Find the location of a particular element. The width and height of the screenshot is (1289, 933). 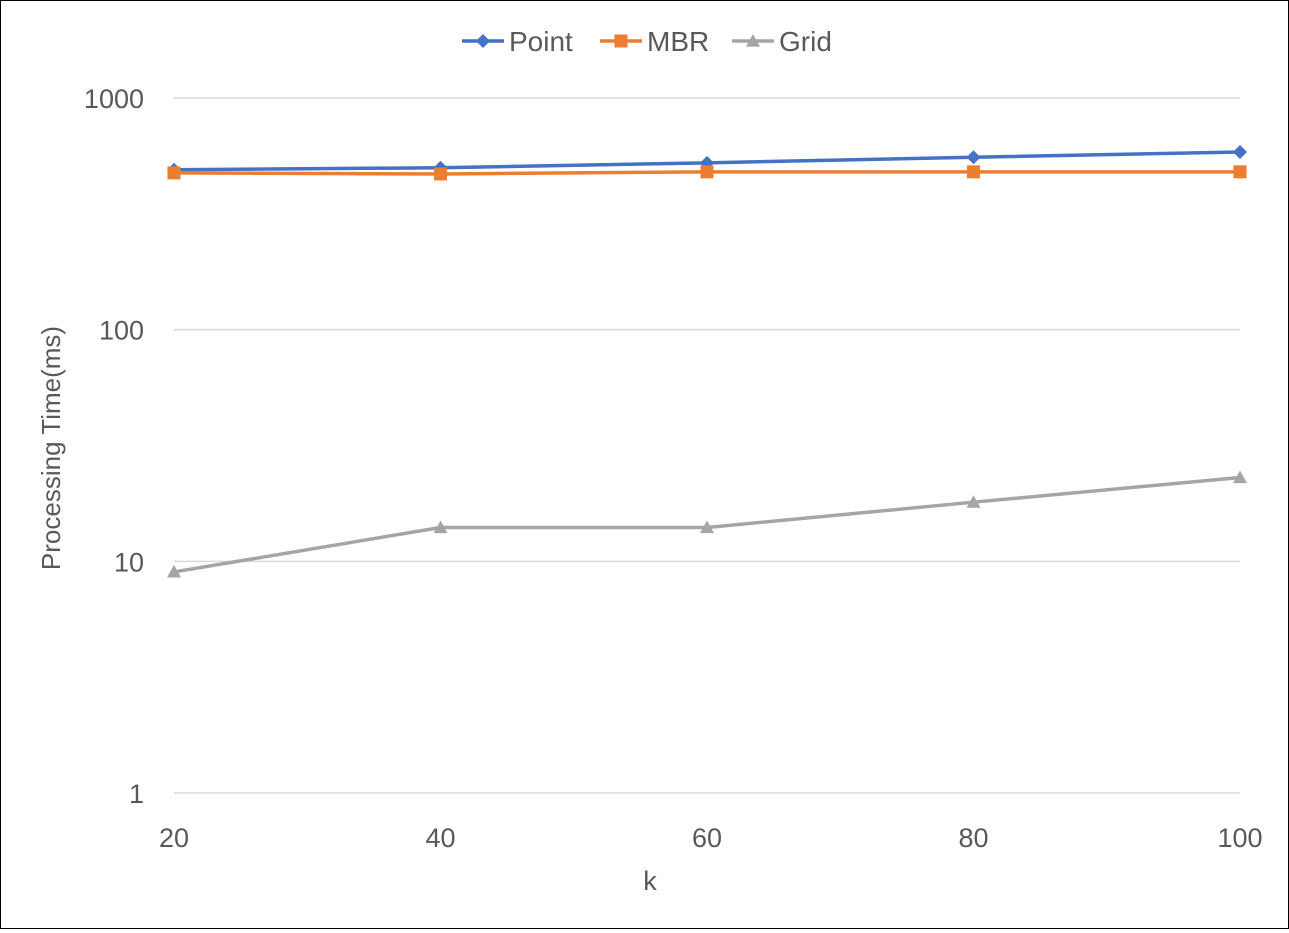

x-tick-label: 60 is located at coordinates (707, 838).